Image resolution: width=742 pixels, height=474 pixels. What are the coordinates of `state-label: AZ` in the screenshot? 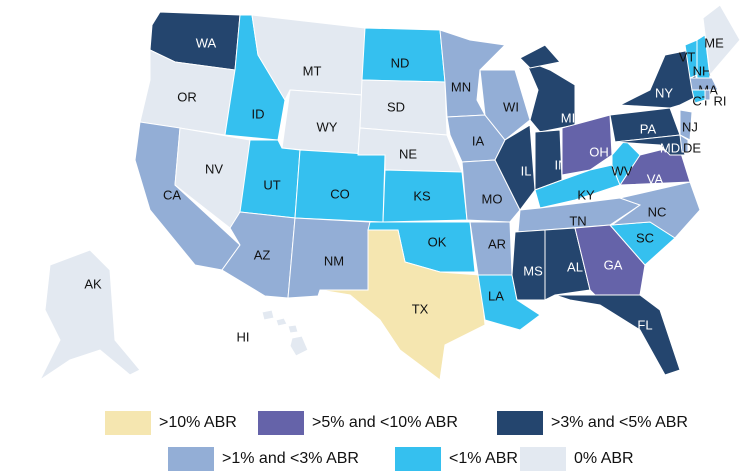 It's located at (262, 254).